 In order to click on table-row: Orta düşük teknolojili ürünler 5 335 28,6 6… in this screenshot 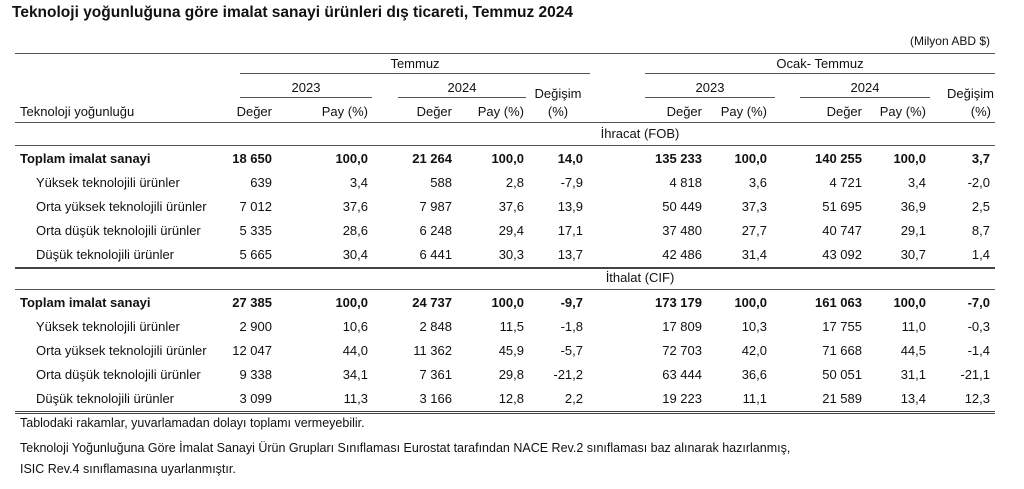, I will do `click(512, 234)`.